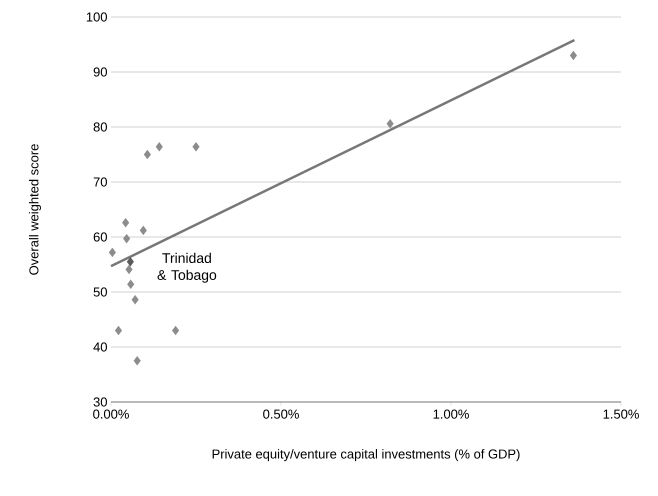  I want to click on x-tick-label: 1.50%, so click(621, 414).